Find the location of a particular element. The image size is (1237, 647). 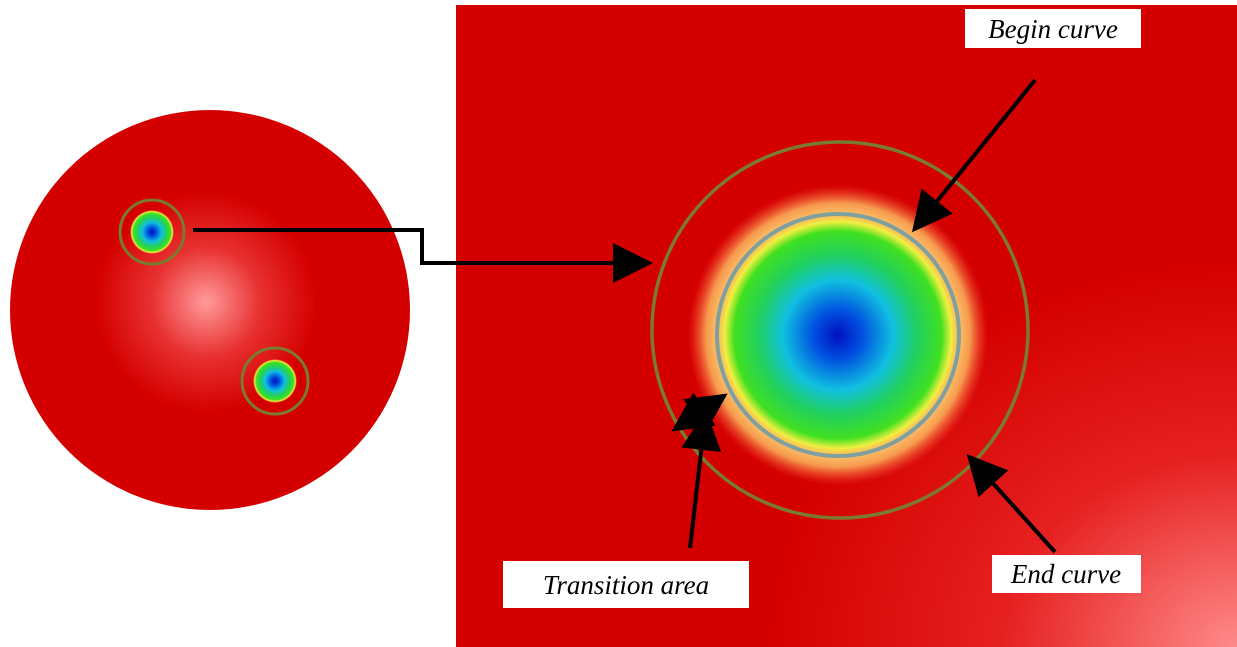

begin-curve is located at coordinates (838, 335).